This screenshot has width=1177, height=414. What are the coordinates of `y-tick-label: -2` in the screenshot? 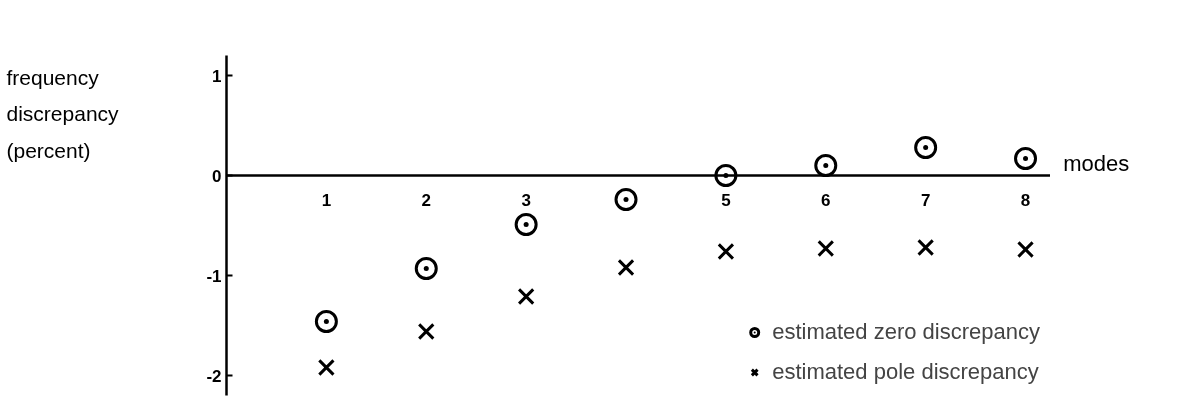 It's located at (214, 376).